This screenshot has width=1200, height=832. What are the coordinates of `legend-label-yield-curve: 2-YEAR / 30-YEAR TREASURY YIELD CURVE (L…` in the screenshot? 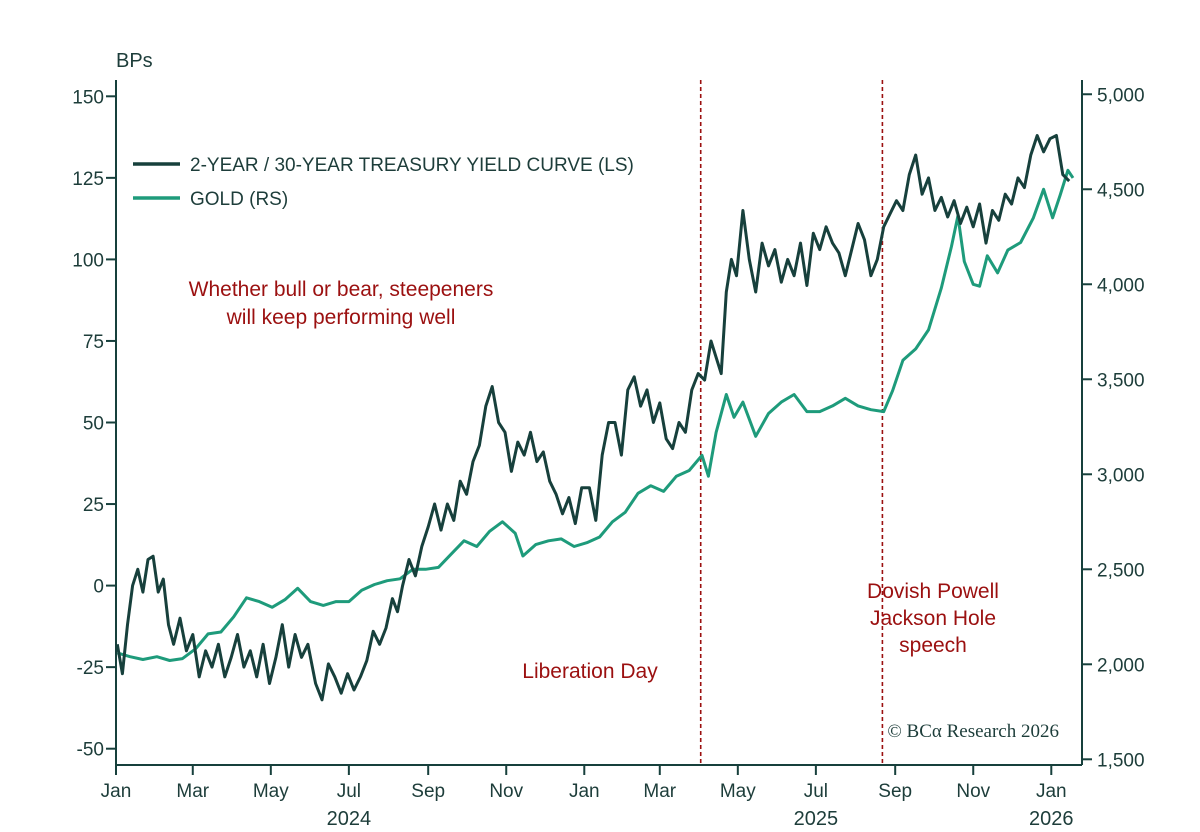 It's located at (412, 165).